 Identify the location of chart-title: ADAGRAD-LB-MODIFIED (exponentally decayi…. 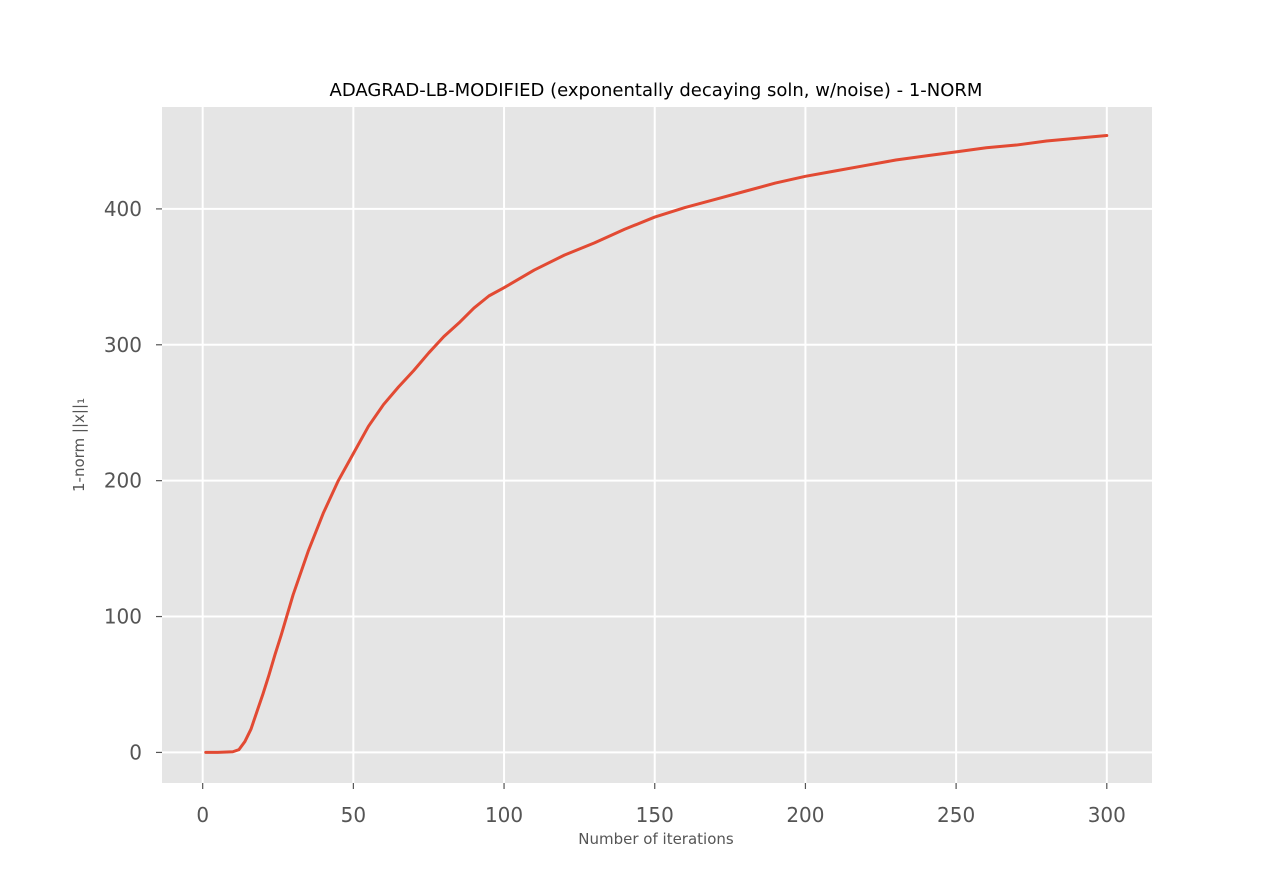
(656, 90).